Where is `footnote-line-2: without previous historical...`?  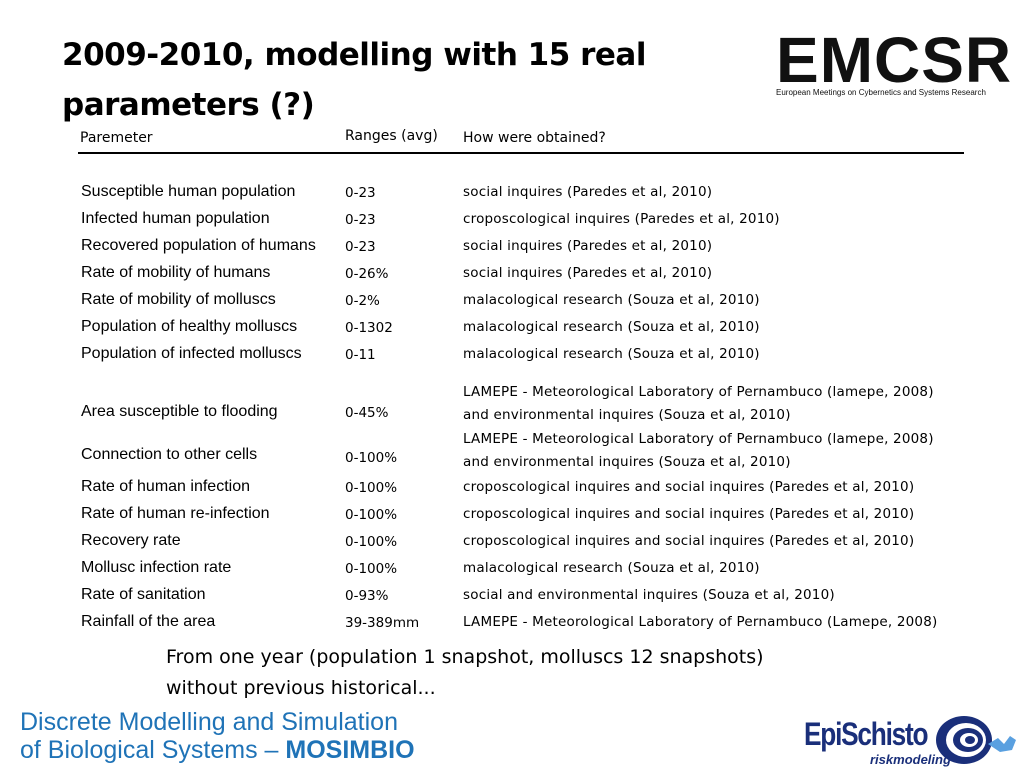
footnote-line-2: without previous historical... is located at coordinates (301, 688).